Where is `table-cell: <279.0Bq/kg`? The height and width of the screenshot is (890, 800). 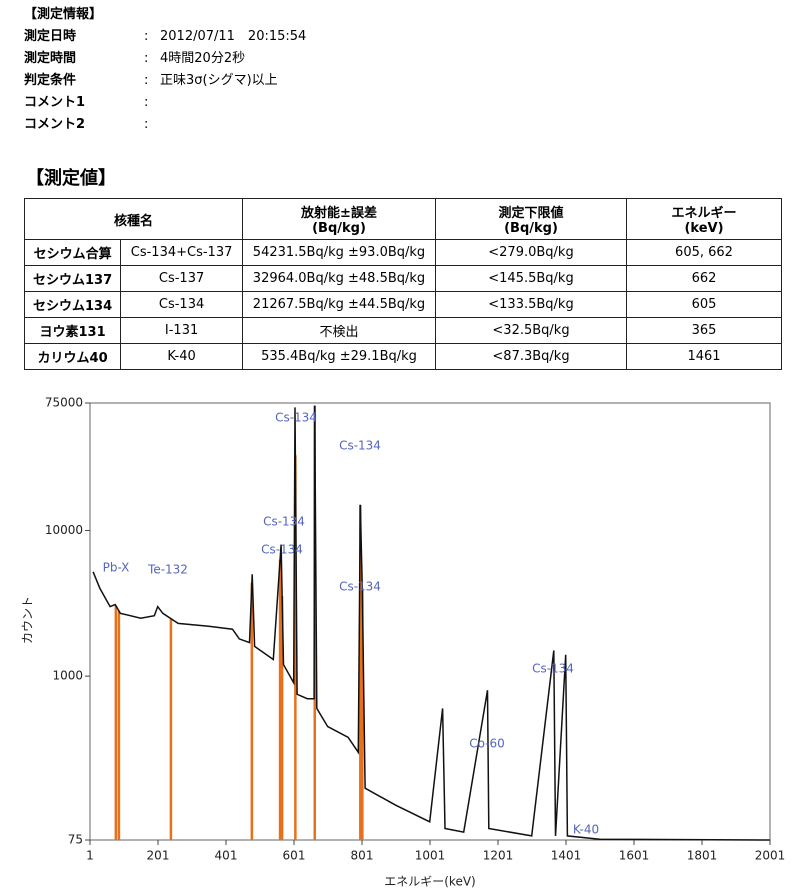
table-cell: <279.0Bq/kg is located at coordinates (531, 252).